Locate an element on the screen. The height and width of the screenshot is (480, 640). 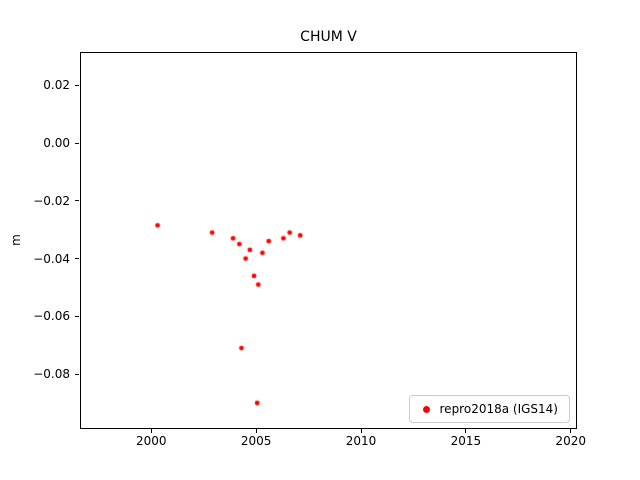
y-tick-label: −0.06 is located at coordinates (51, 316).